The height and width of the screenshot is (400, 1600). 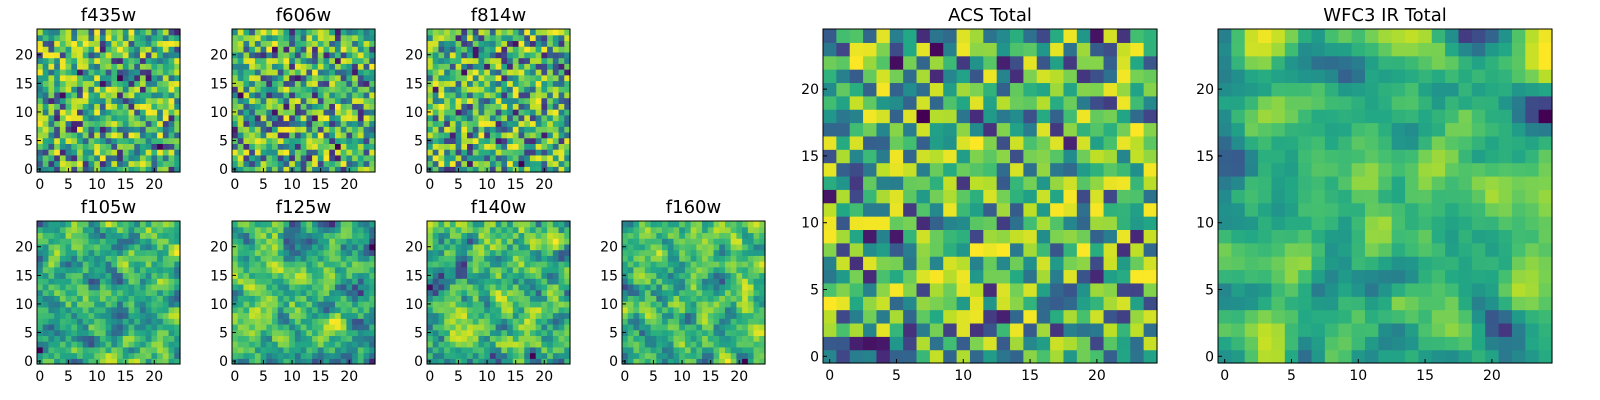 I want to click on x-tick-label: 5, so click(x=653, y=377).